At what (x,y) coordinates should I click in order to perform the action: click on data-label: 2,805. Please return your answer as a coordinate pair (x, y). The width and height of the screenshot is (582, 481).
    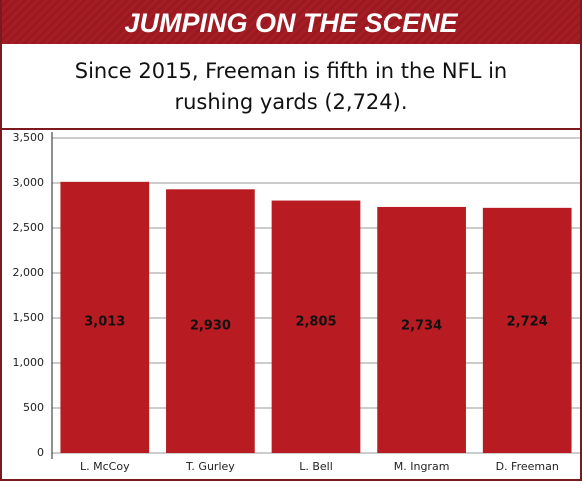
    Looking at the image, I should click on (315, 322).